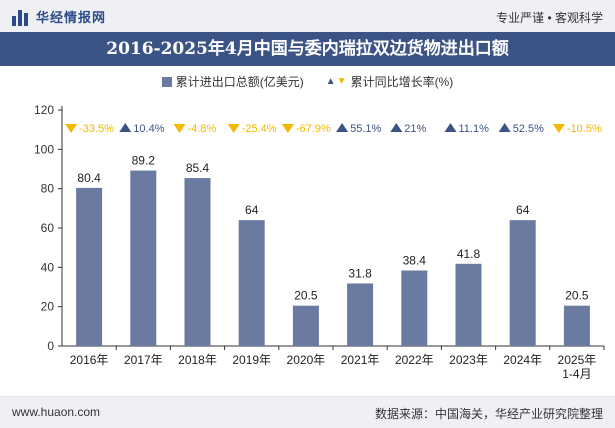 This screenshot has width=615, height=428. What do you see at coordinates (197, 360) in the screenshot?
I see `x-category-label: 2018年` at bounding box center [197, 360].